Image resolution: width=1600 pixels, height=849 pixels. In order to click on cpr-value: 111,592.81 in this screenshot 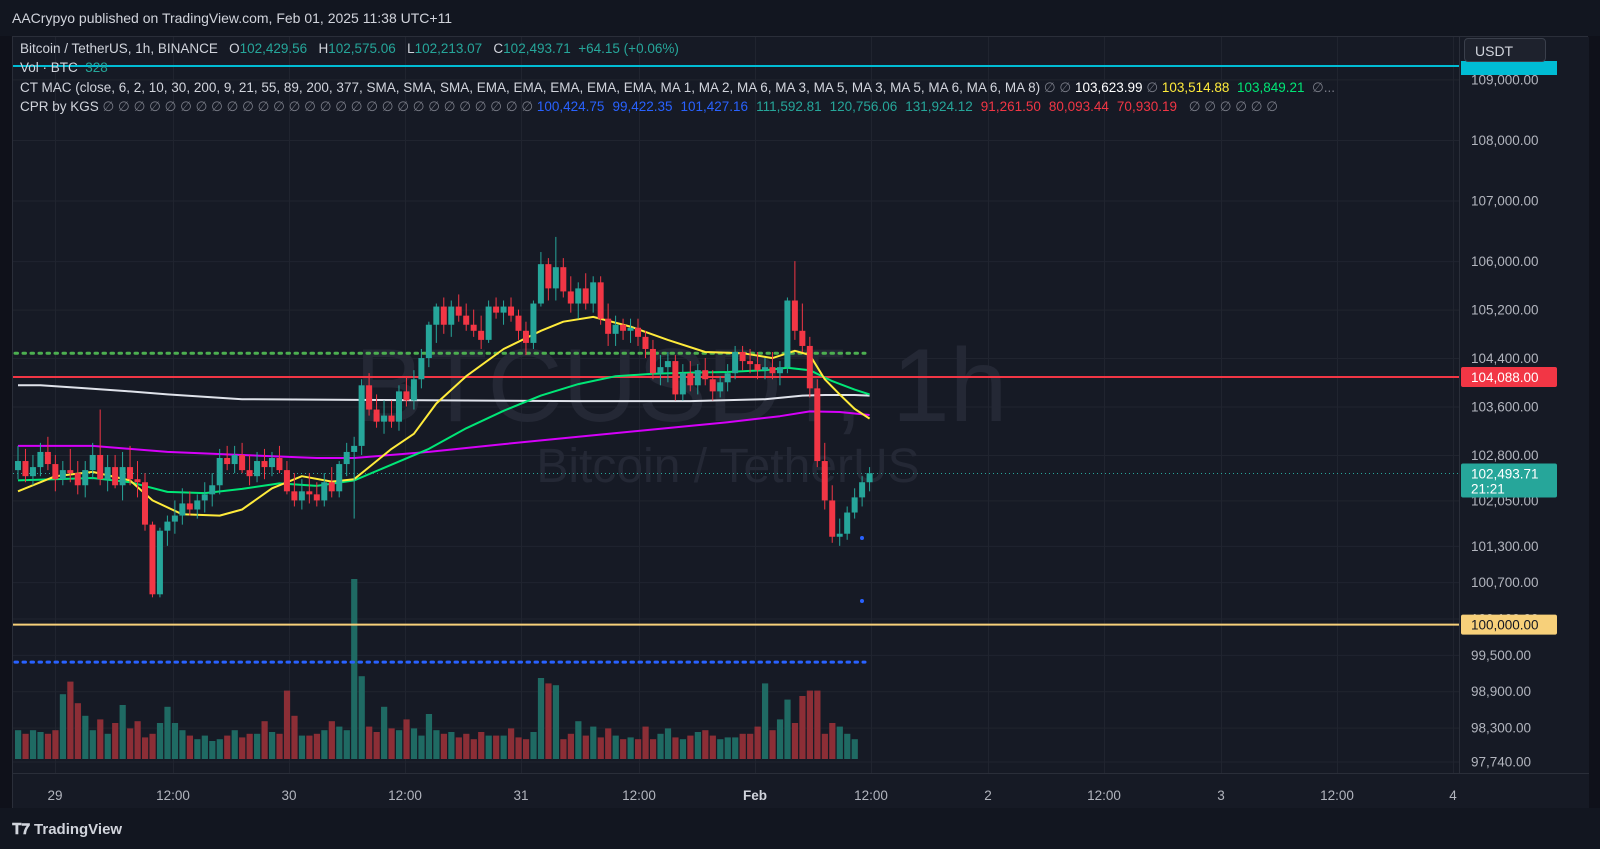, I will do `click(789, 106)`.